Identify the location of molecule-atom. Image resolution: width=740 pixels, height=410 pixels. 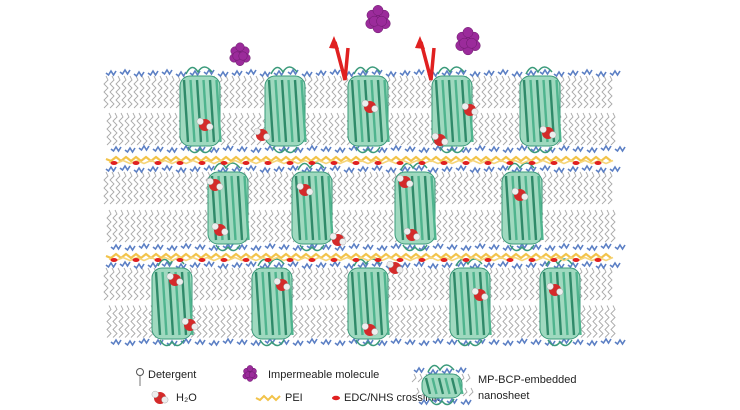
(381, 21).